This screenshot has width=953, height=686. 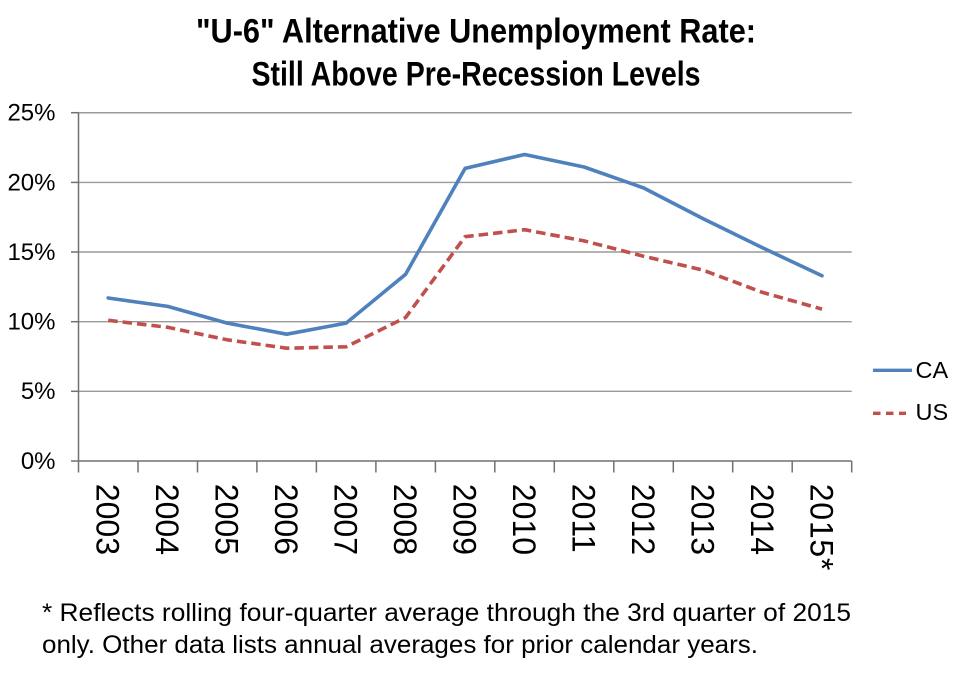 What do you see at coordinates (524, 519) in the screenshot?
I see `svg-text: 2010` at bounding box center [524, 519].